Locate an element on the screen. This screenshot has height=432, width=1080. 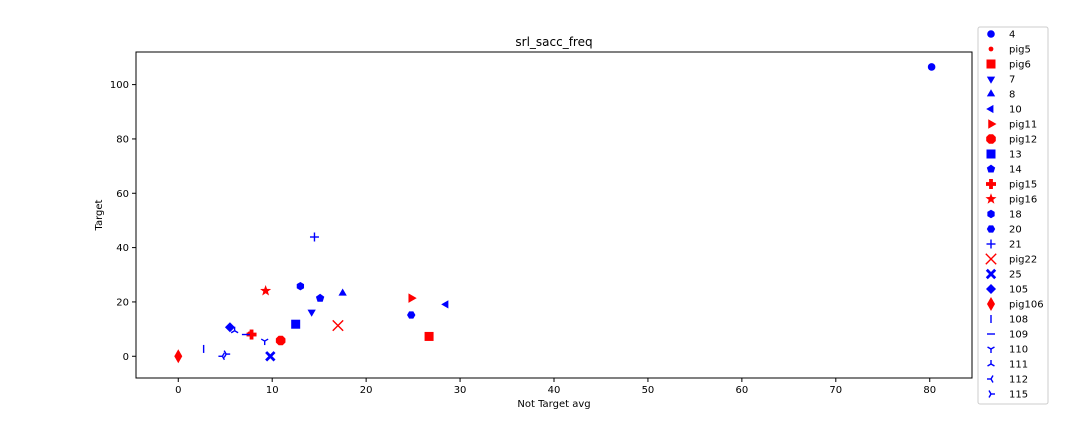
legend-item: 13 is located at coordinates (1004, 155).